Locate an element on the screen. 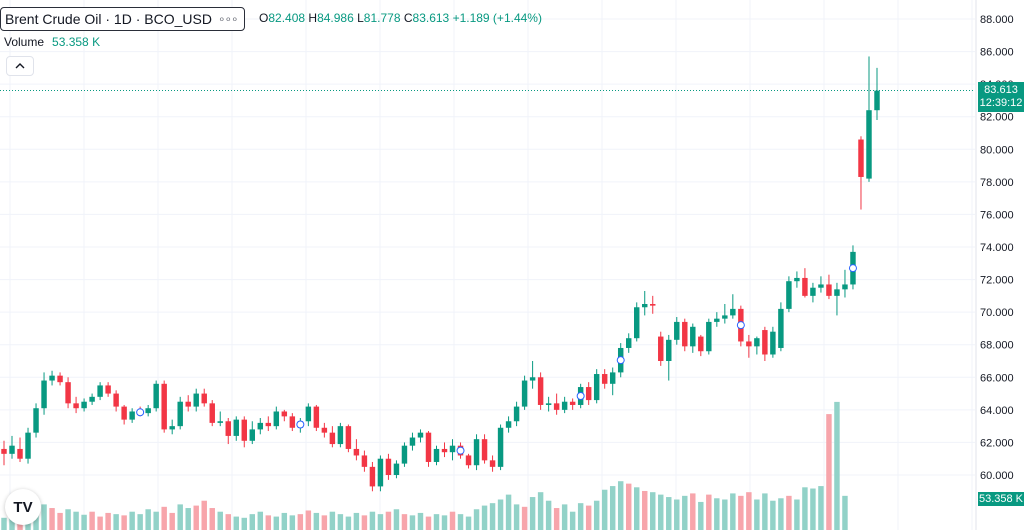 This screenshot has height=530, width=1024. tradingview-logo: TV is located at coordinates (23, 507).